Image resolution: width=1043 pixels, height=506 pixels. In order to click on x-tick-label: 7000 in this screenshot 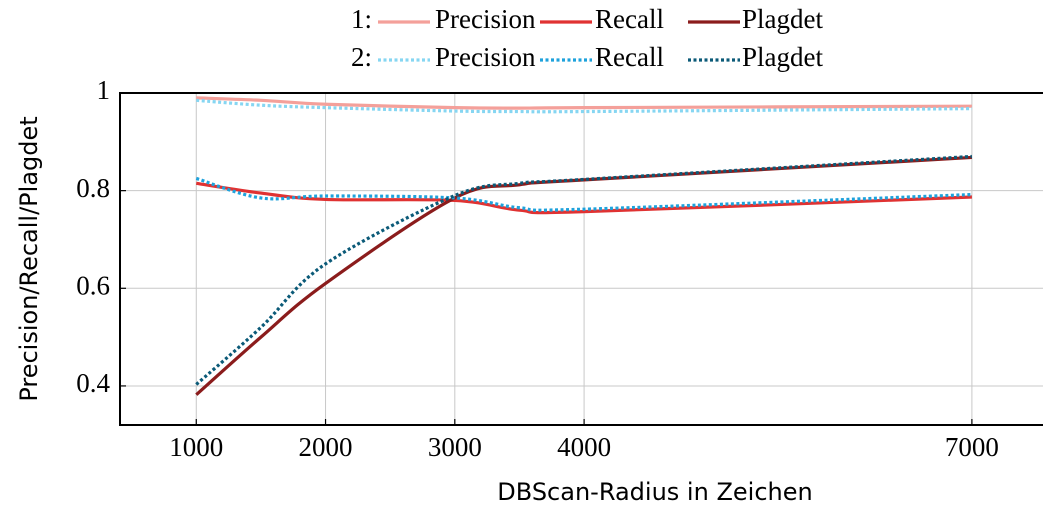, I will do `click(972, 447)`.